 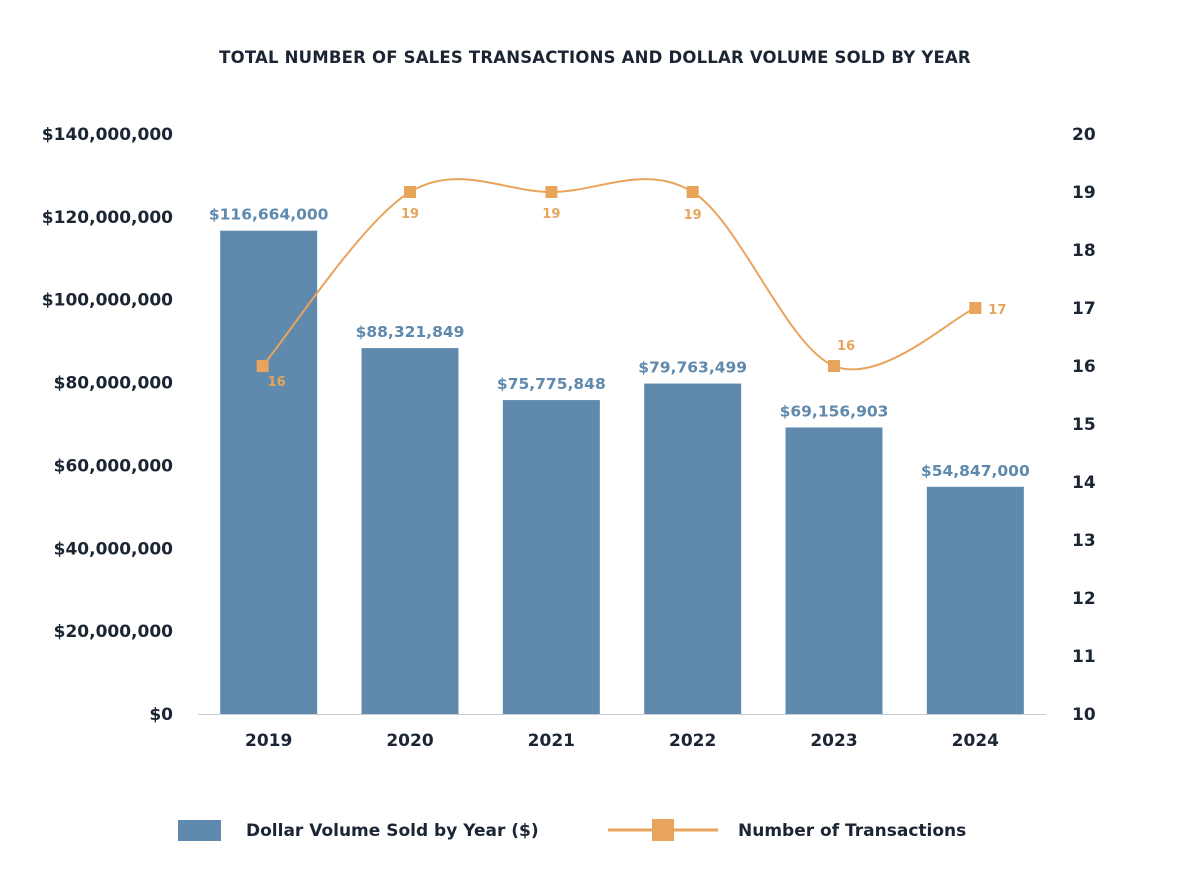 I want to click on y-left-tick-label: $40,000,000, so click(x=114, y=549).